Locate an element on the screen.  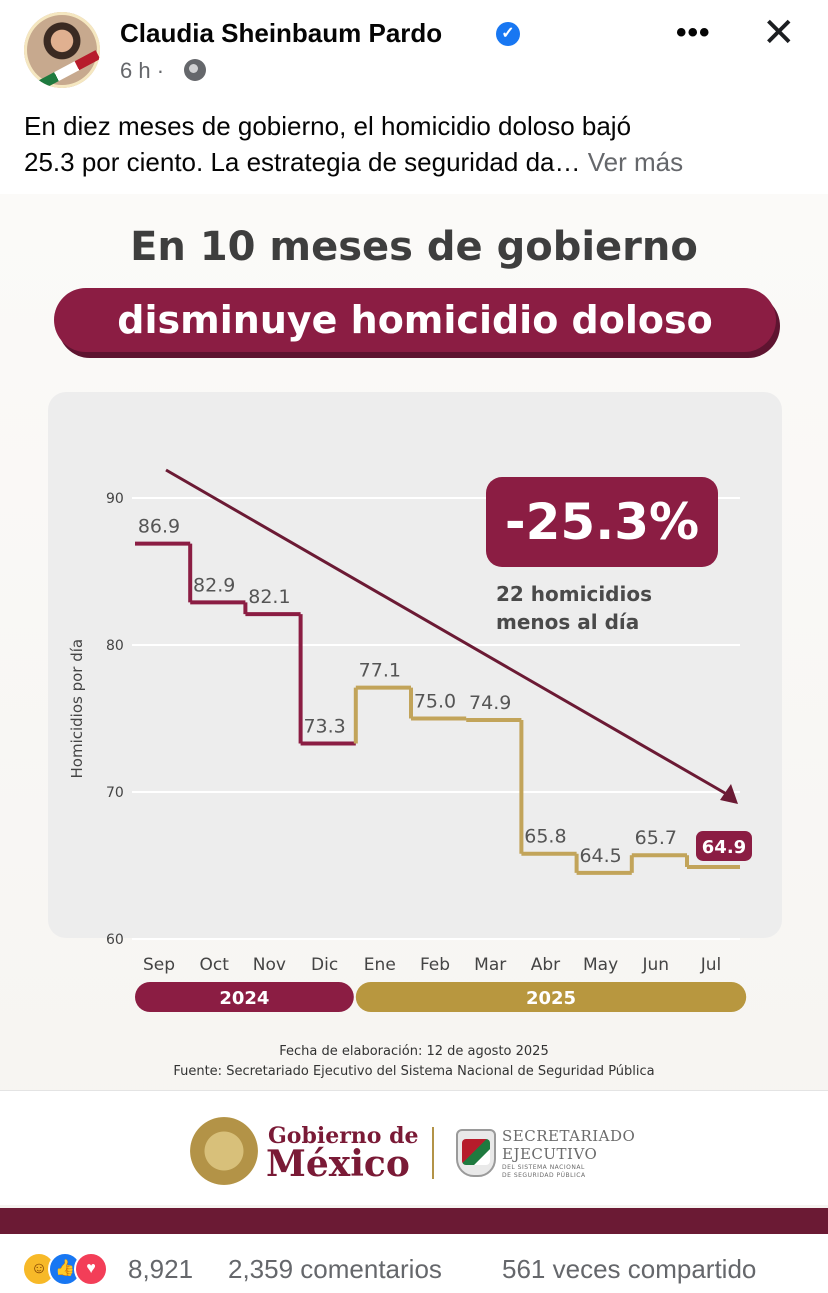
more-options-icon: ••• is located at coordinates (693, 32).